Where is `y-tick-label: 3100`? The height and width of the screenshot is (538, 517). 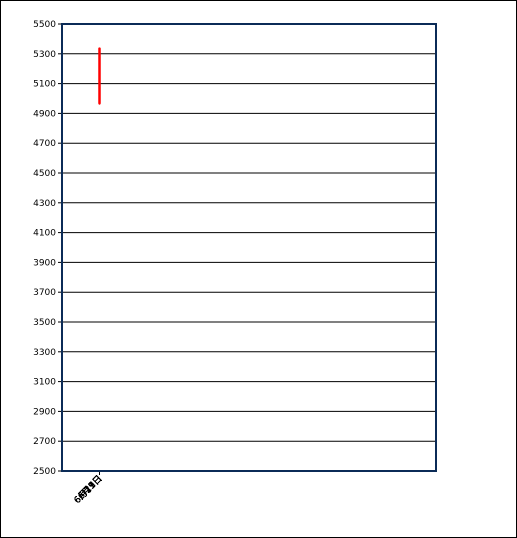
y-tick-label: 3100 is located at coordinates (44, 383).